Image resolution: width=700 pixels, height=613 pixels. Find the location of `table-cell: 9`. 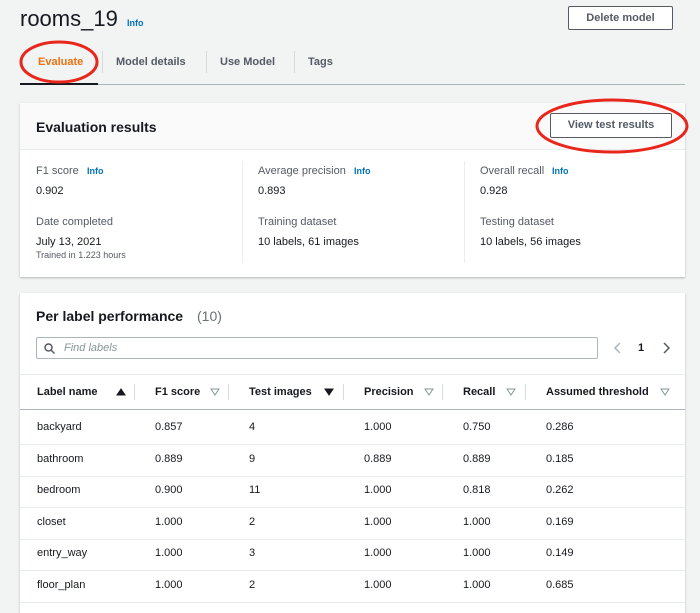

table-cell: 9 is located at coordinates (252, 458).